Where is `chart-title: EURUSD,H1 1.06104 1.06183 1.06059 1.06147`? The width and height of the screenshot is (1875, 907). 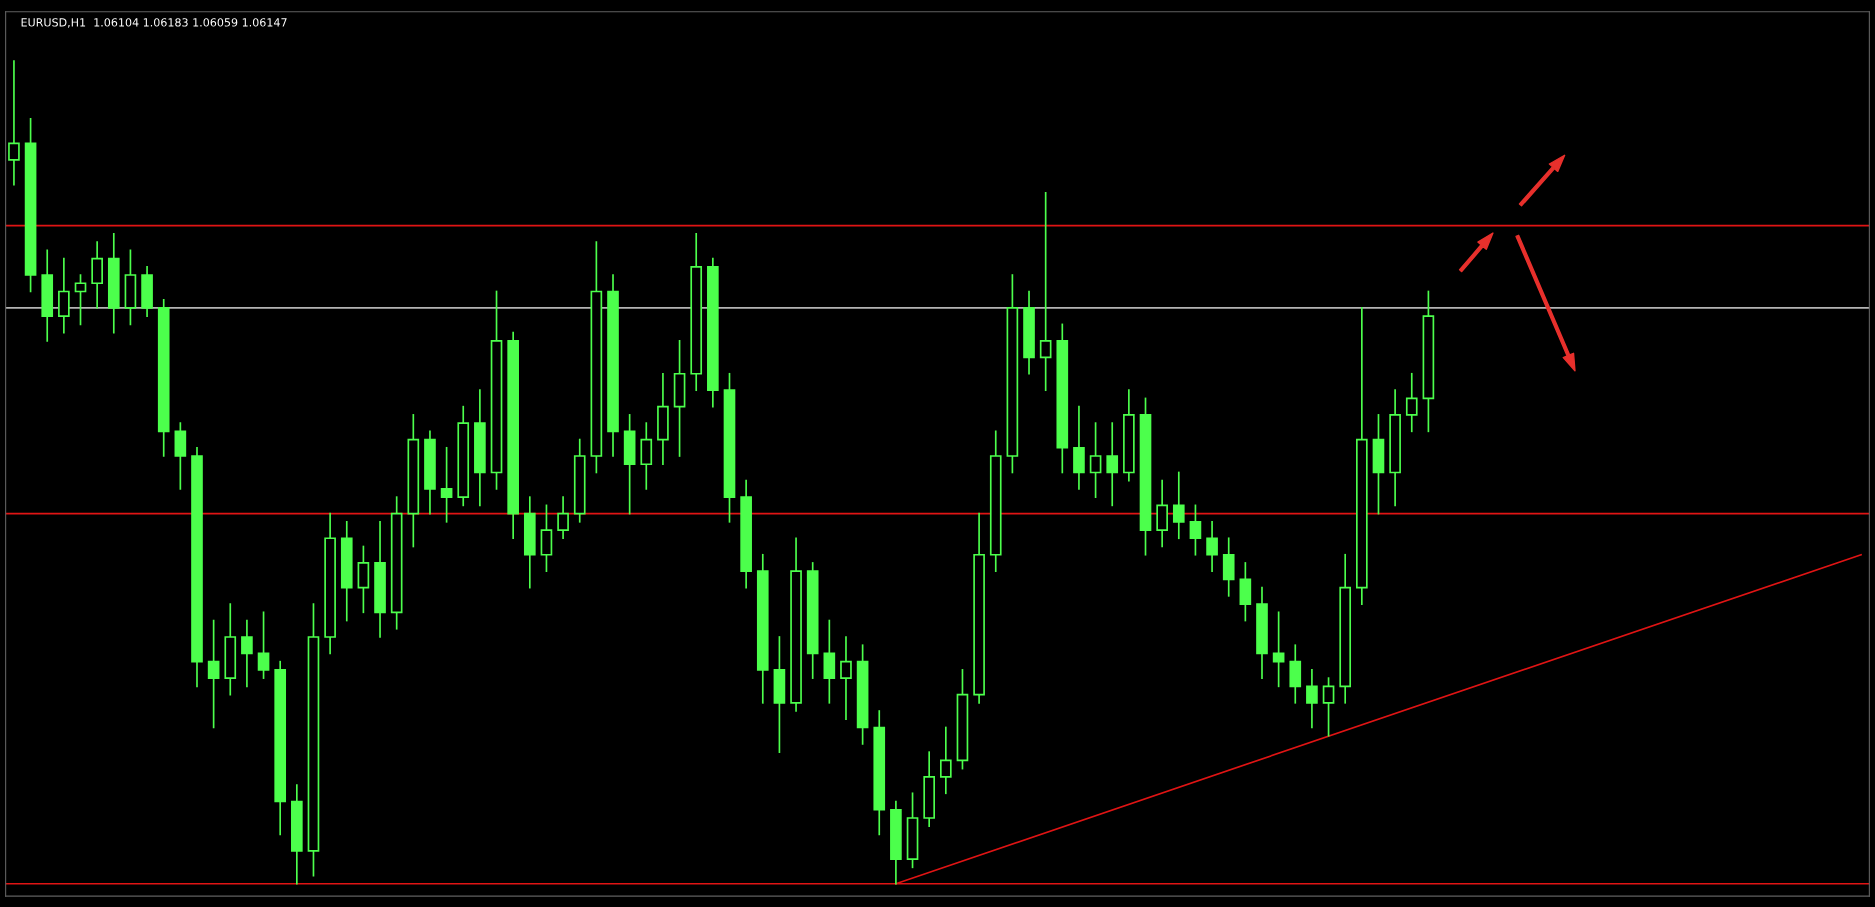 chart-title: EURUSD,H1 1.06104 1.06183 1.06059 1.06147 is located at coordinates (154, 23).